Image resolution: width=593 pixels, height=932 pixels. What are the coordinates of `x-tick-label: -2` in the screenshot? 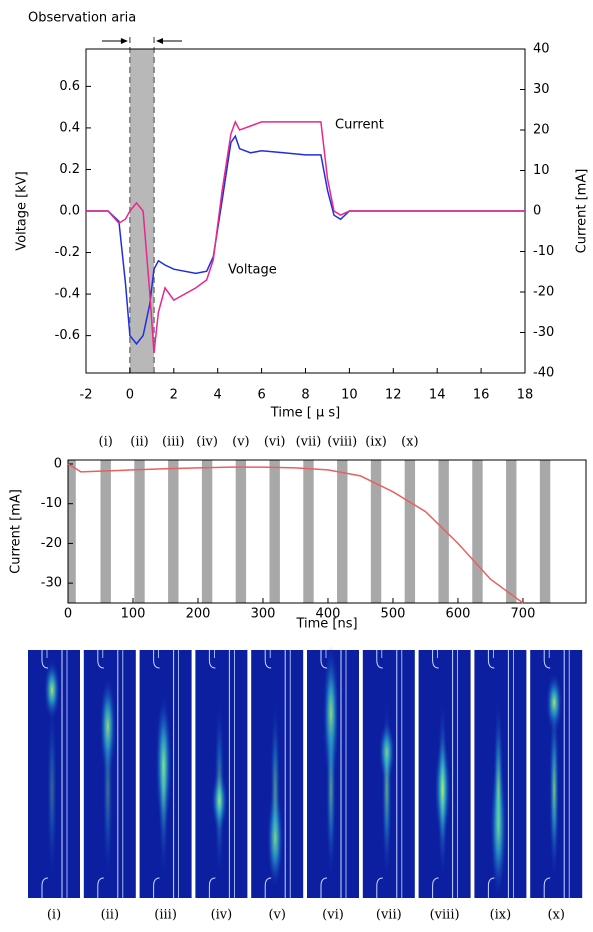 It's located at (86, 395).